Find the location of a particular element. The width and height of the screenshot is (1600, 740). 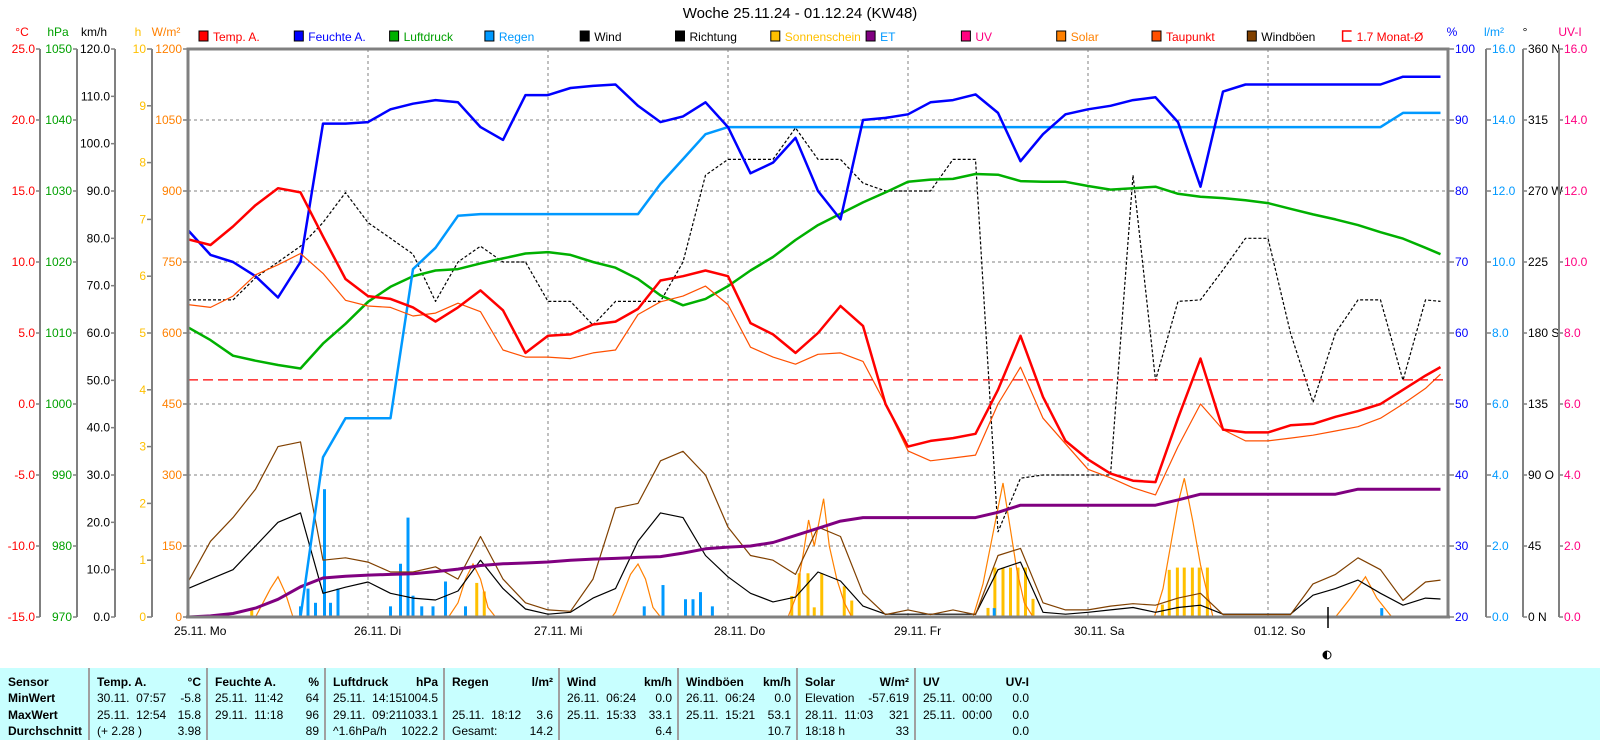

wind-tick-label: 10.0 is located at coordinates (99, 570).